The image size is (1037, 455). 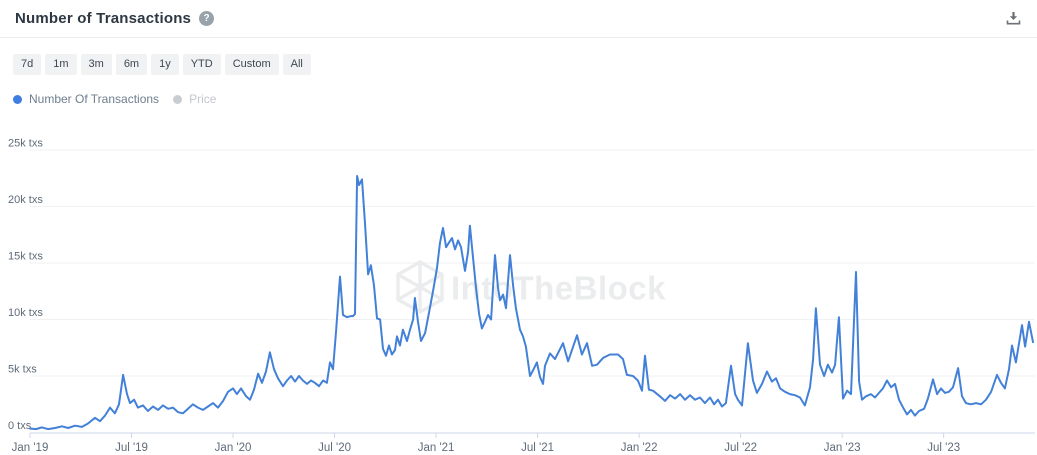 I want to click on range-button-ytd: YTD, so click(x=201, y=65).